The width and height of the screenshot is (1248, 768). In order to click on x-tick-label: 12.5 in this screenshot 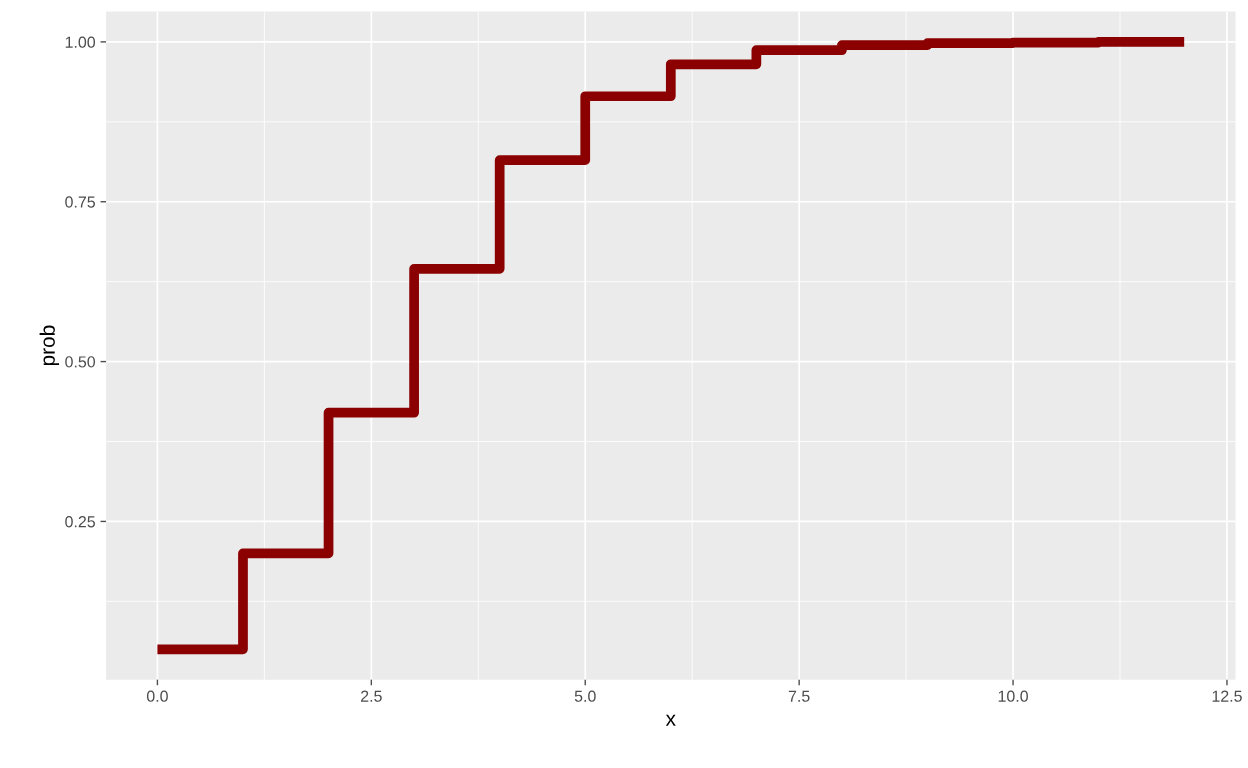, I will do `click(1227, 696)`.